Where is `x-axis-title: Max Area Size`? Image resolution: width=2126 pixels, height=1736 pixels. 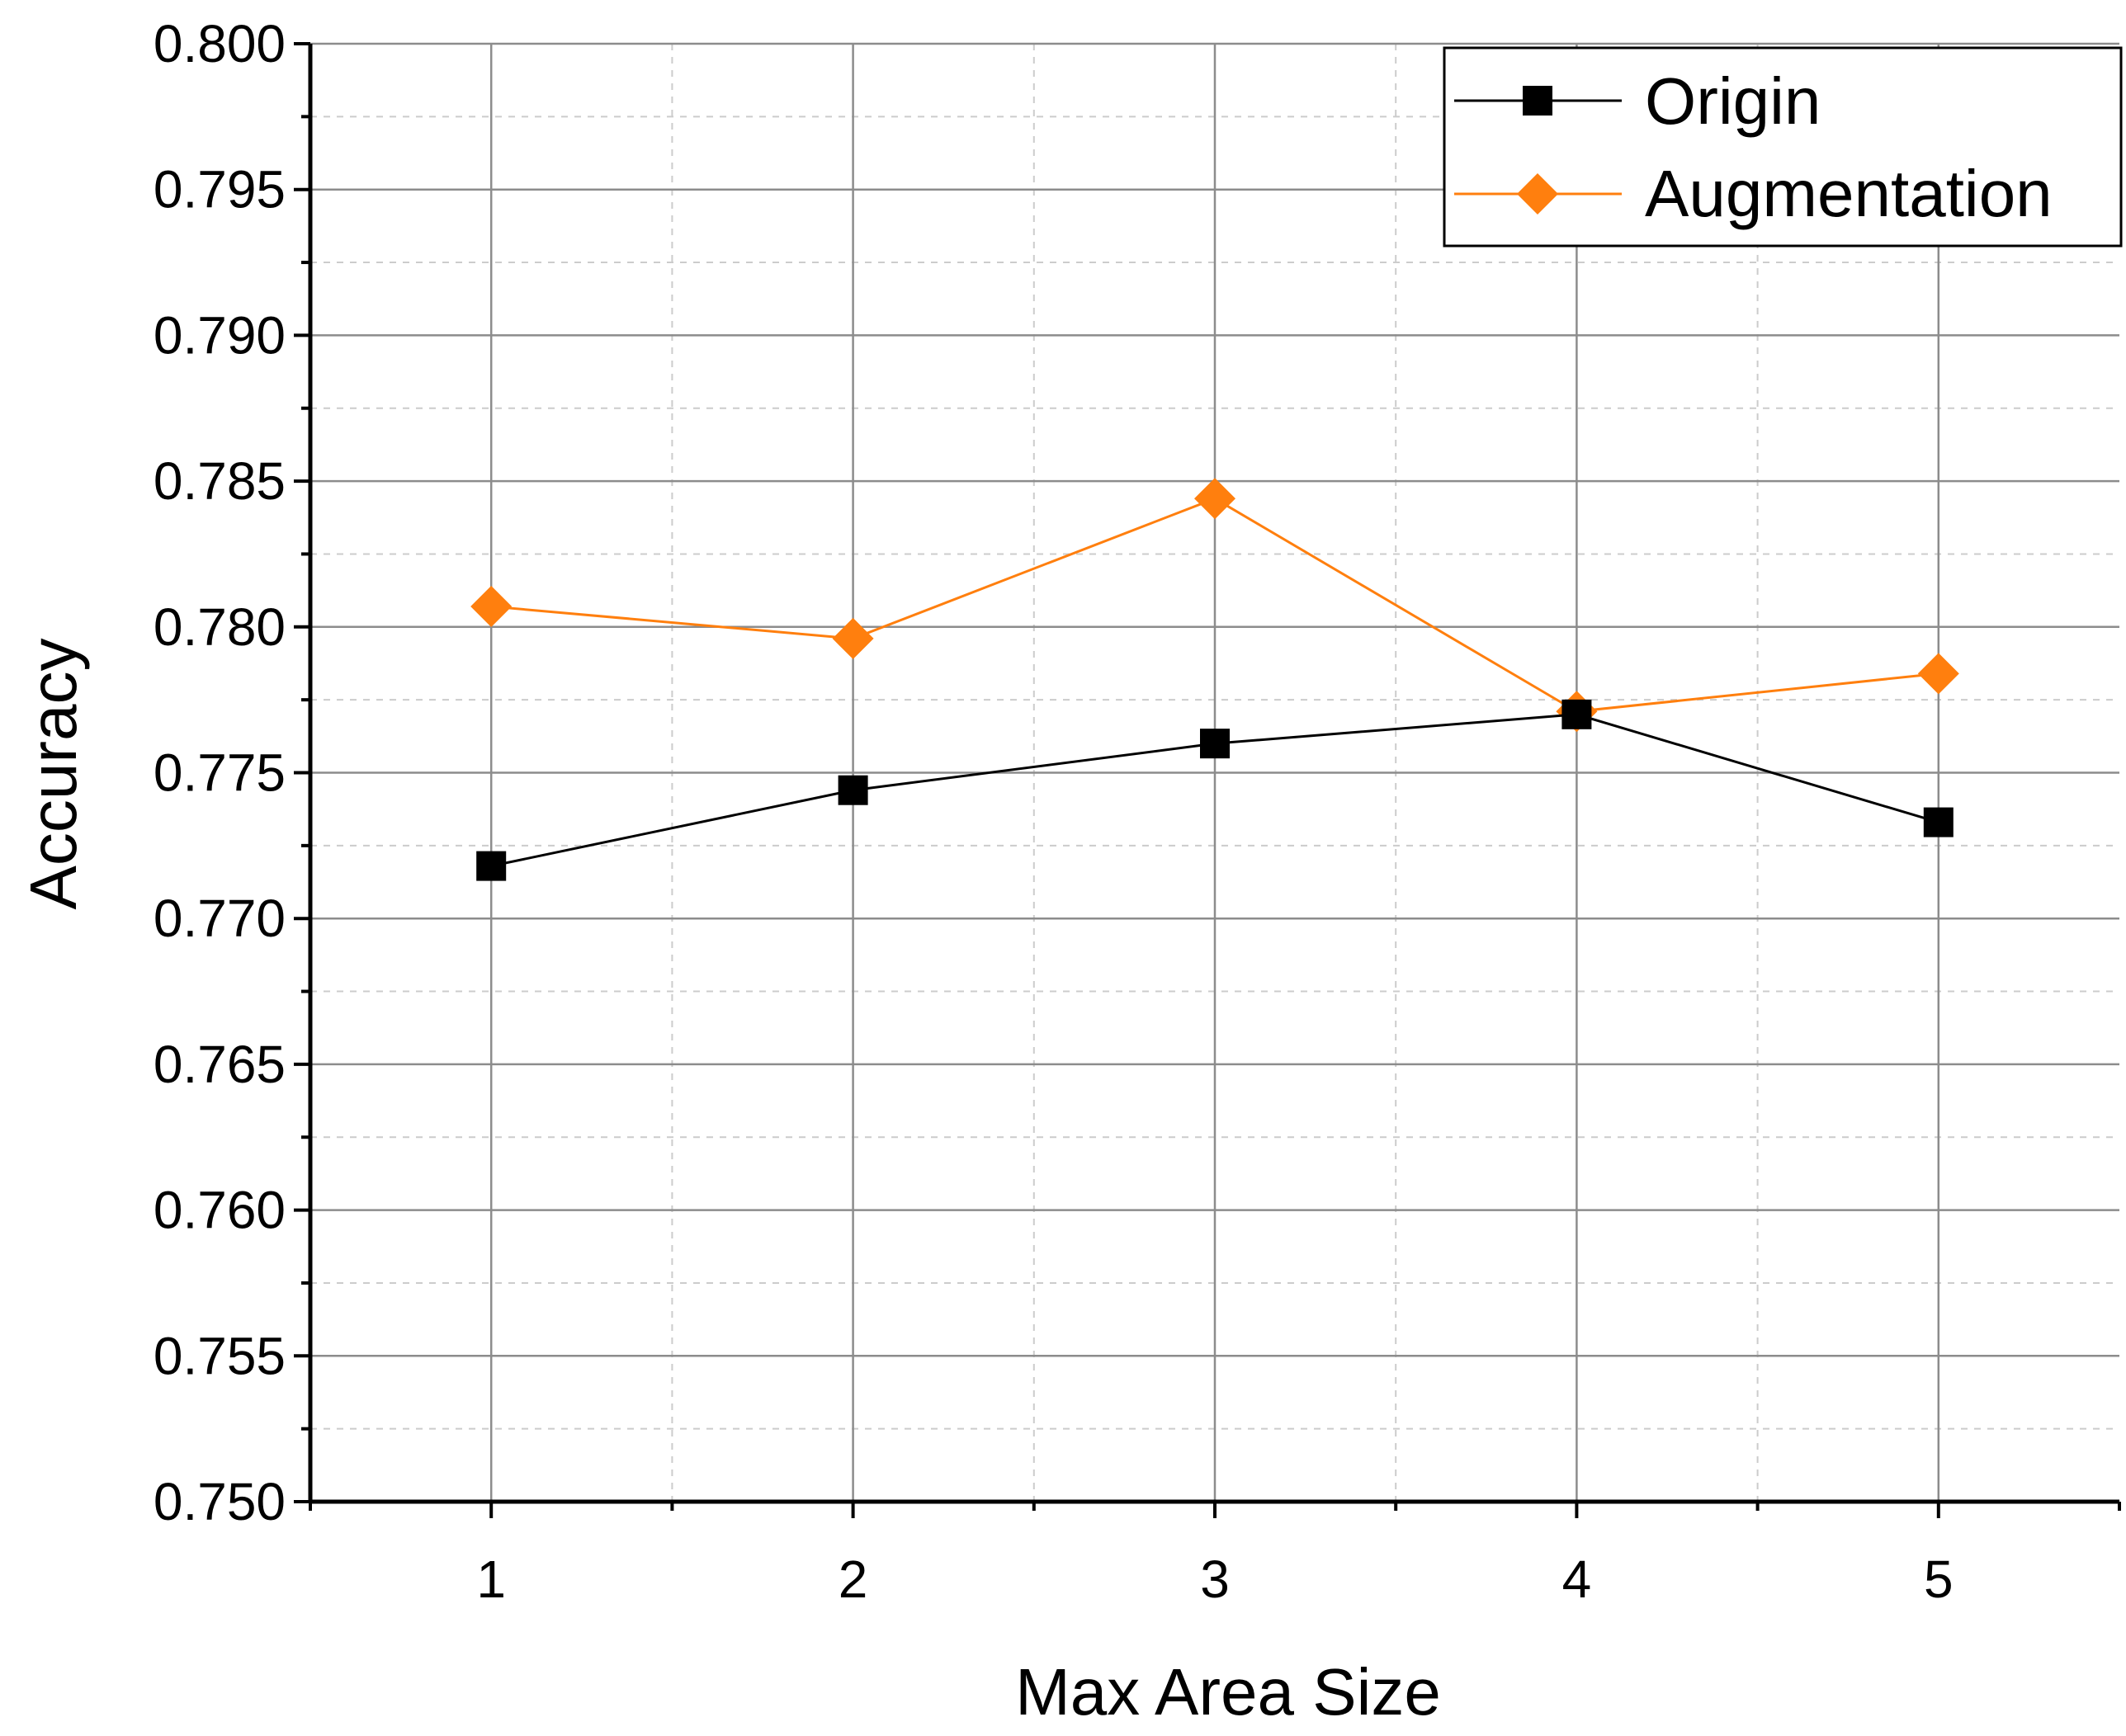
x-axis-title: Max Area Size is located at coordinates (1228, 1692).